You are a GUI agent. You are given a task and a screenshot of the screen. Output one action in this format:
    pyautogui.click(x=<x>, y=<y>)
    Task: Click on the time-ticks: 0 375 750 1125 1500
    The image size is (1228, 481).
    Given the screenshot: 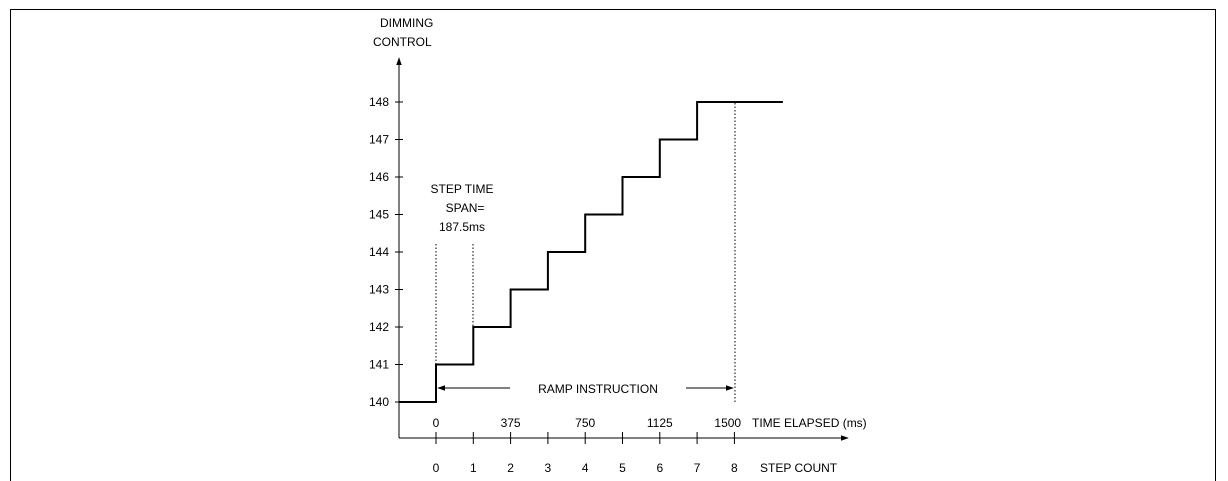 What is the action you would take?
    pyautogui.click(x=587, y=423)
    